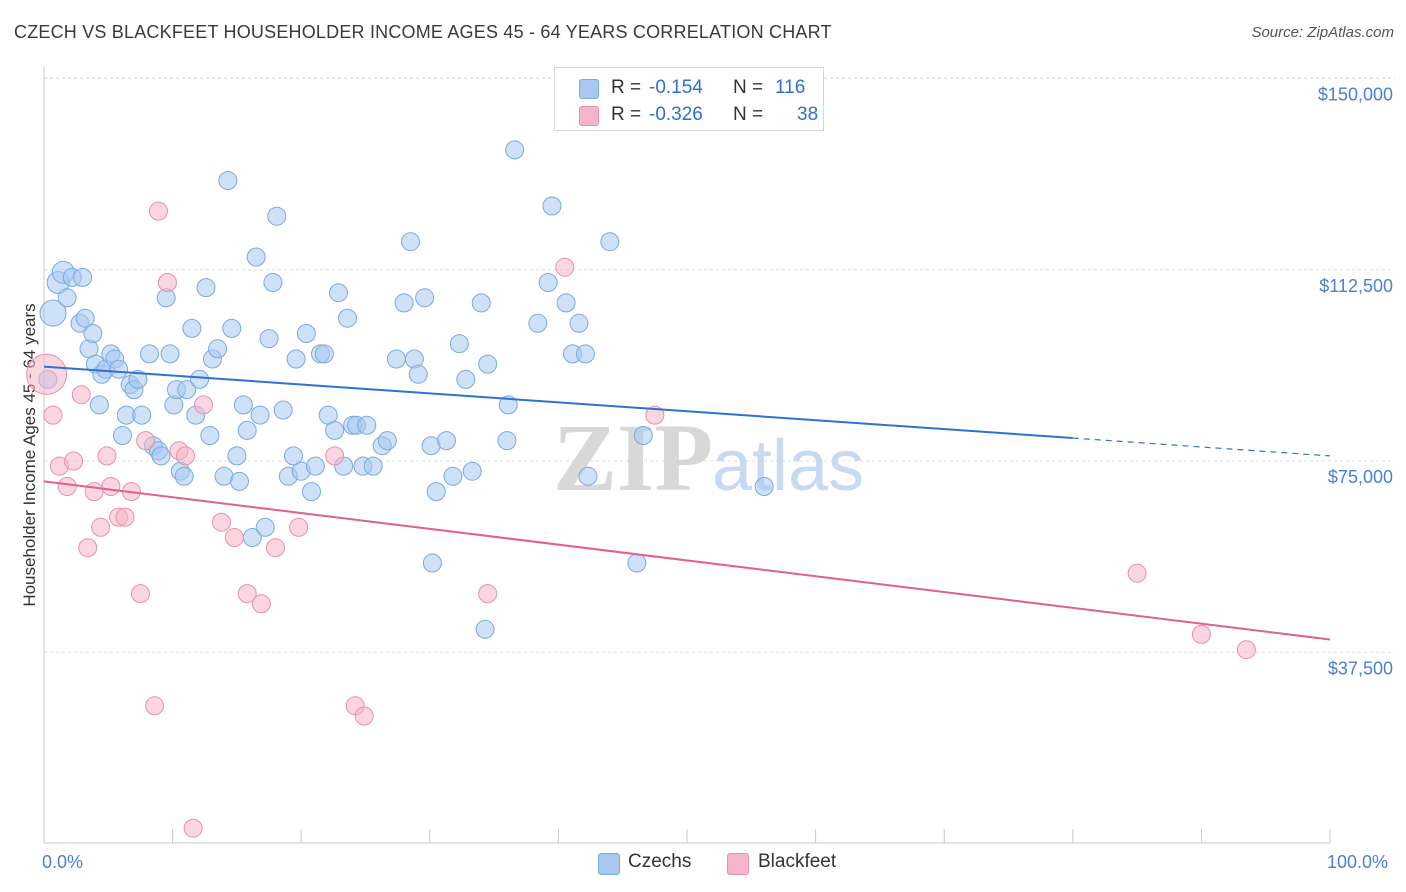  Describe the element at coordinates (1355, 382) in the screenshot. I see `y-tick-labels: $37,500 $75,000 $112,500 $150,000` at that location.